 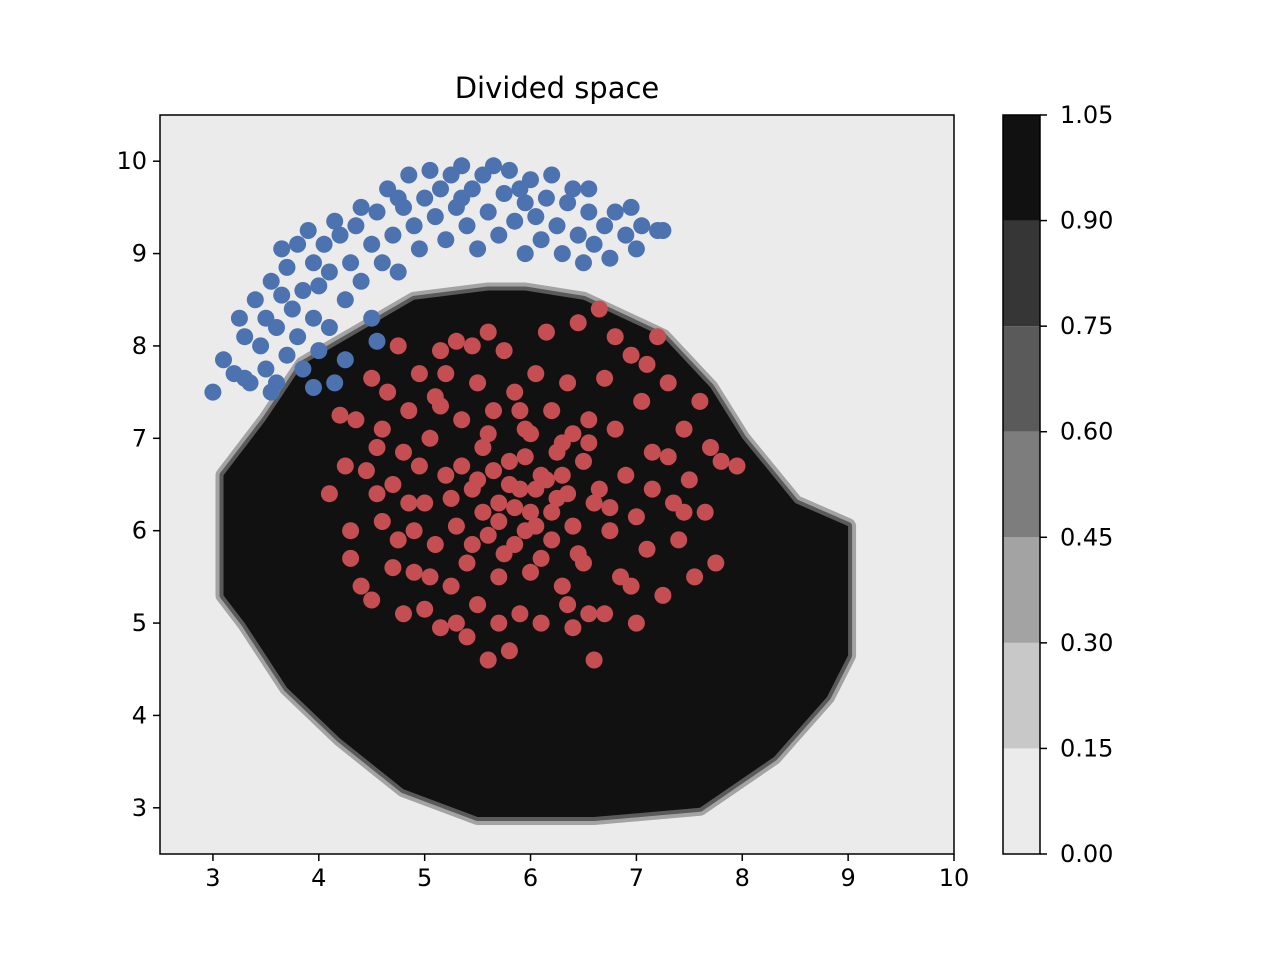 I want to click on chart-title: Divided space, so click(x=557, y=88).